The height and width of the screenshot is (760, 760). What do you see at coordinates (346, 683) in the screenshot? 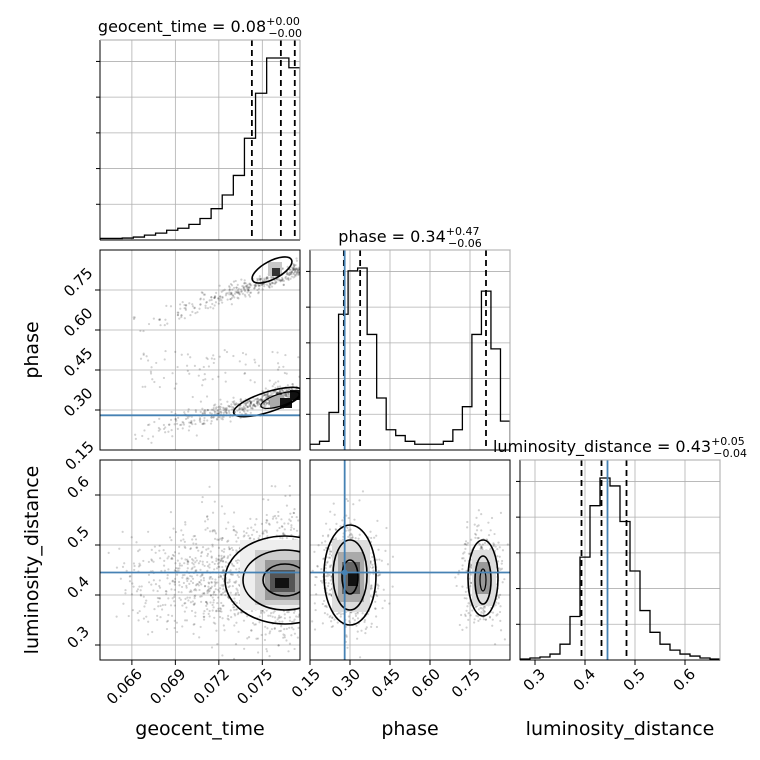
I see `x-tick-label: 0.30` at bounding box center [346, 683].